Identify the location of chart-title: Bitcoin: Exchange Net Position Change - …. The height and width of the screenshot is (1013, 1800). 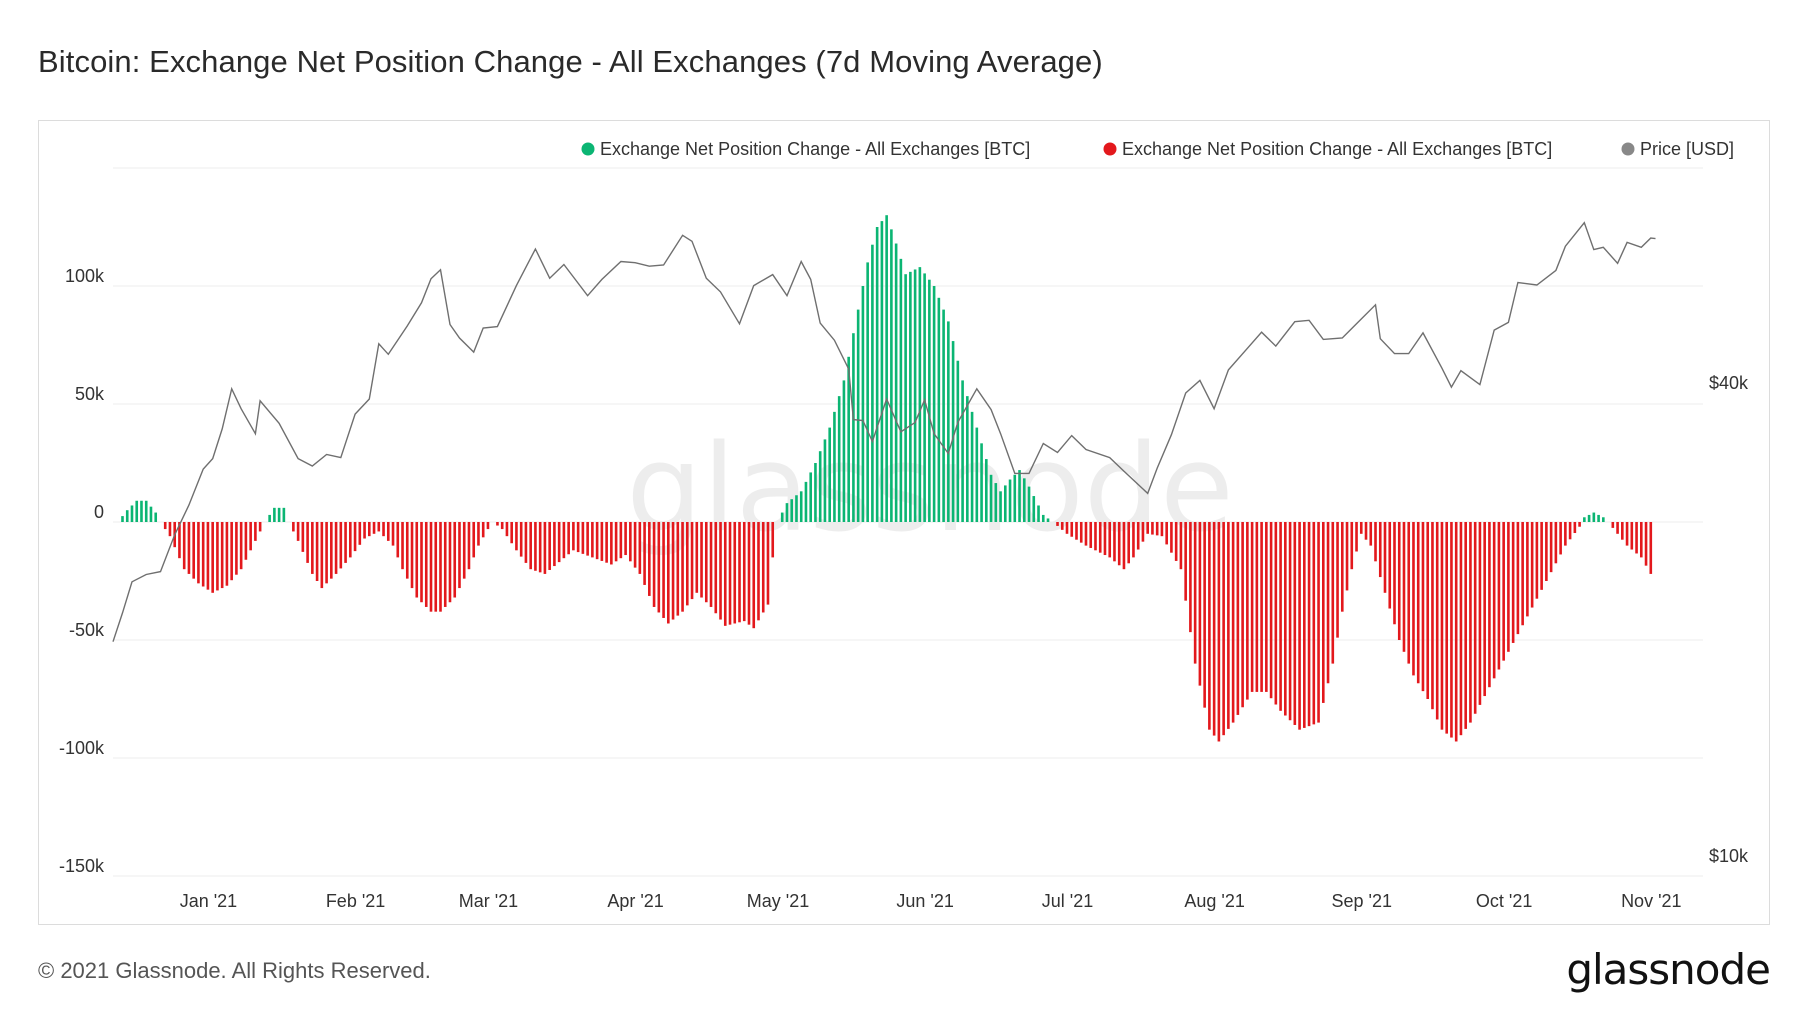
(570, 61).